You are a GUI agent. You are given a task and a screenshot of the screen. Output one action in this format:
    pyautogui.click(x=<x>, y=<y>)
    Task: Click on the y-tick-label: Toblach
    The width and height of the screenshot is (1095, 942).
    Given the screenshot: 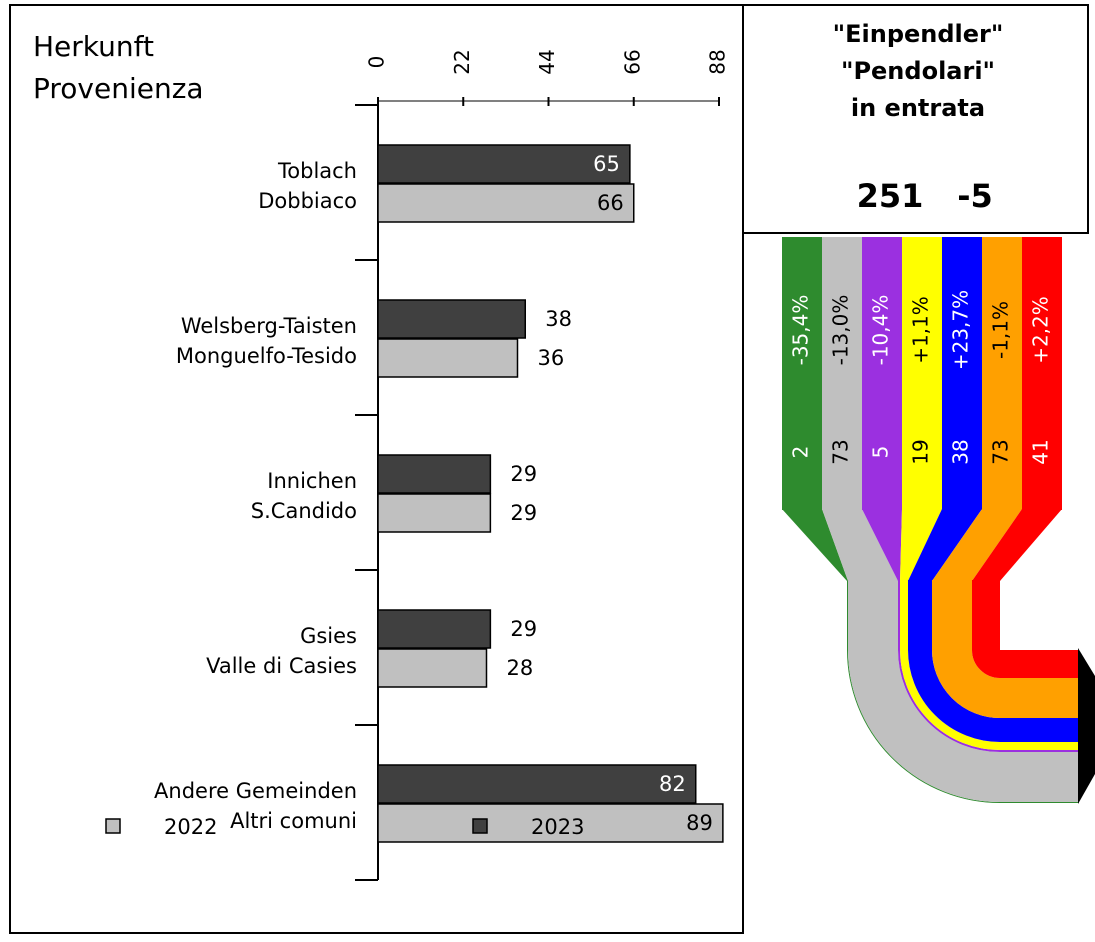 What is the action you would take?
    pyautogui.click(x=317, y=171)
    